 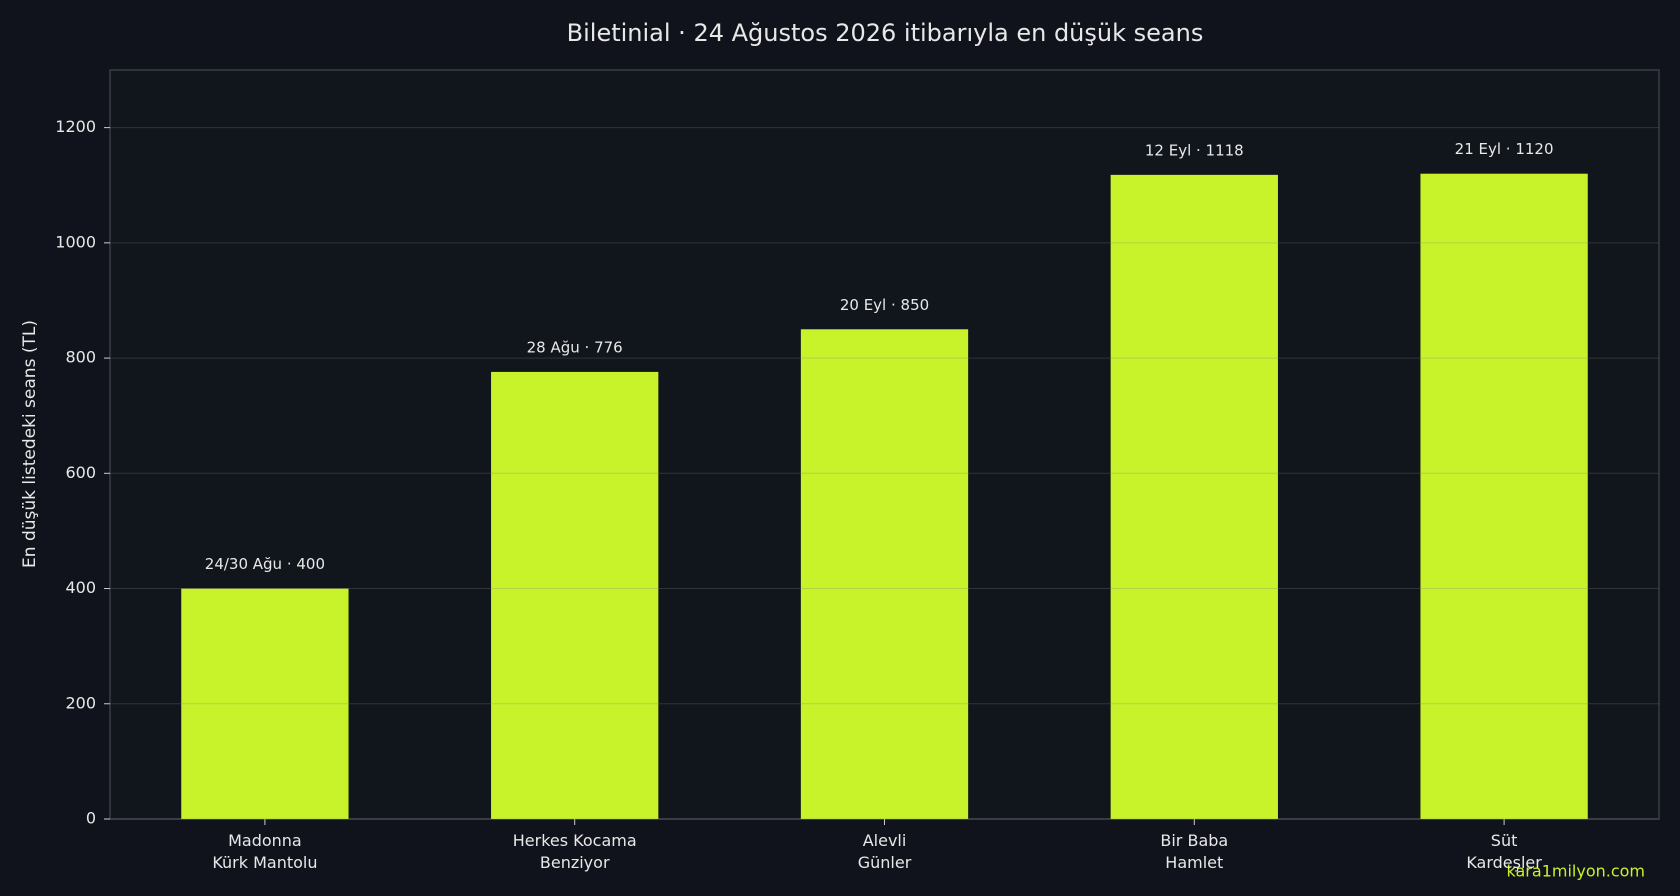 What do you see at coordinates (1194, 862) in the screenshot?
I see `x-tick-label-line: Hamlet` at bounding box center [1194, 862].